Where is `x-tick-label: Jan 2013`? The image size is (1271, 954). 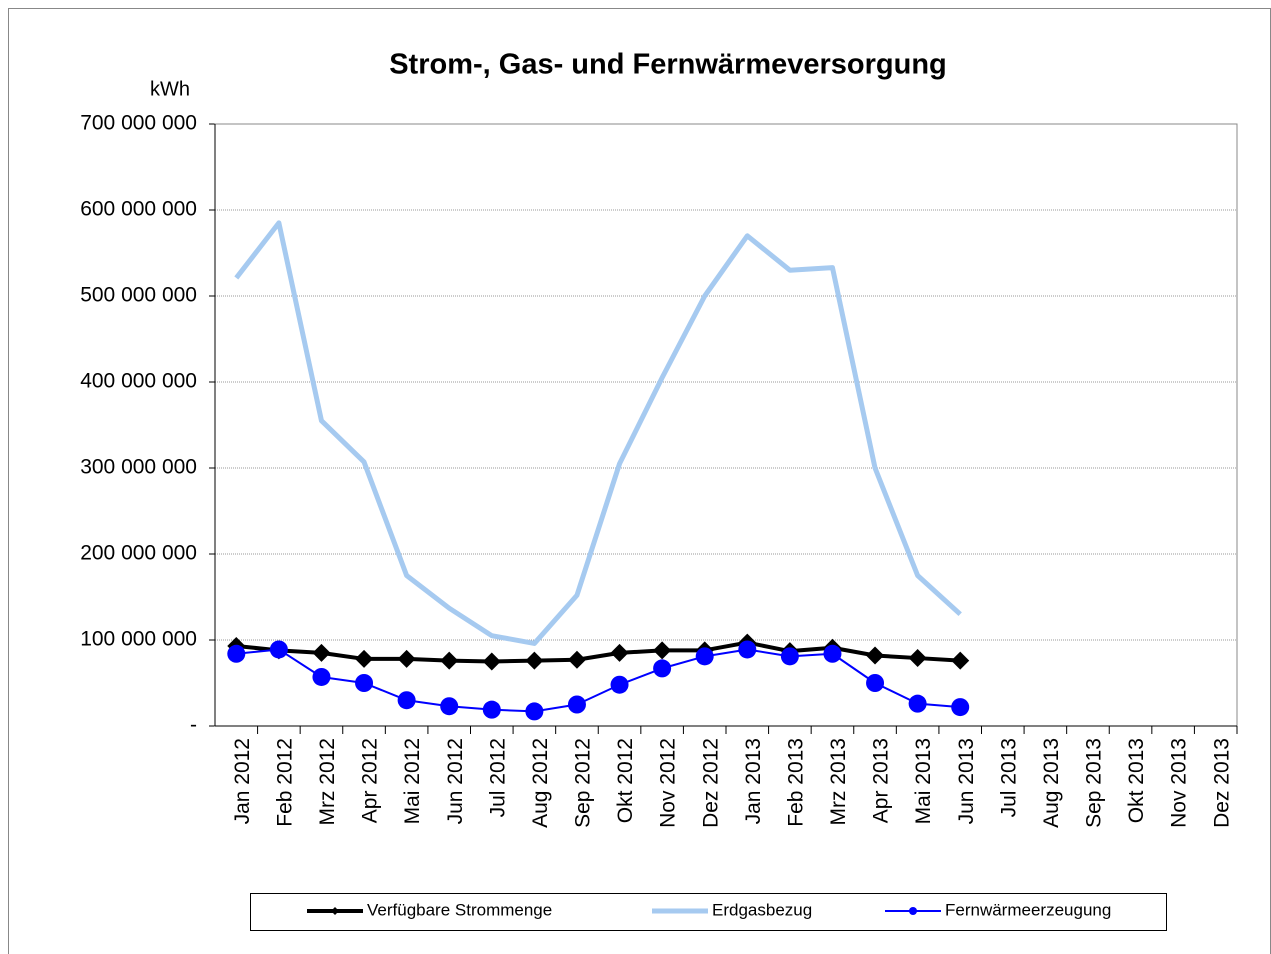
x-tick-label: Jan 2013 is located at coordinates (753, 781).